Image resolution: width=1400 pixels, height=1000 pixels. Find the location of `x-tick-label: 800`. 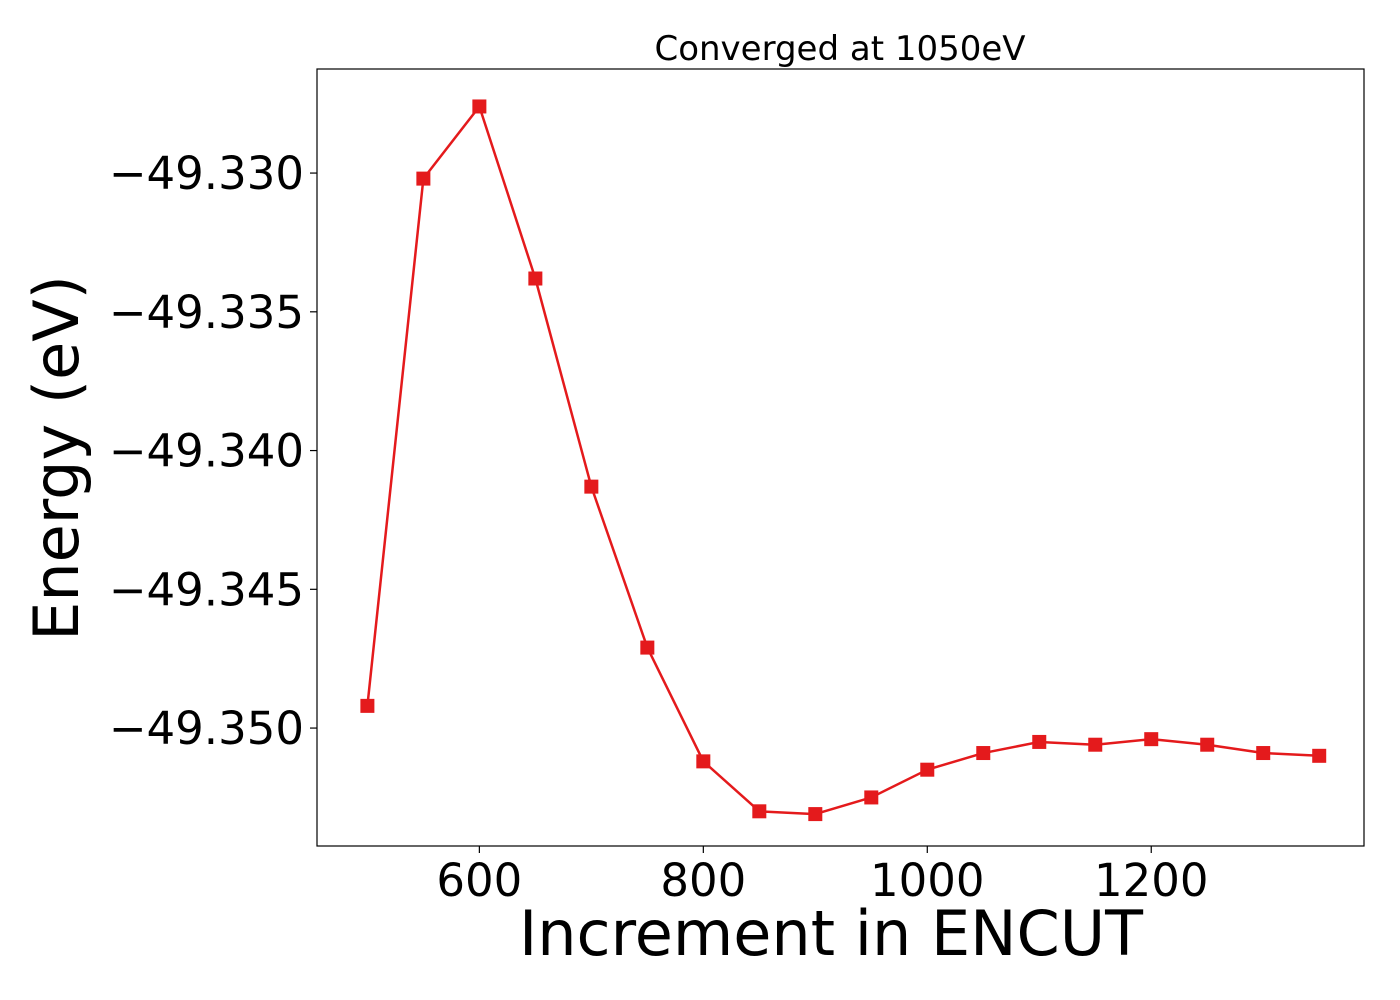

x-tick-label: 800 is located at coordinates (703, 880).